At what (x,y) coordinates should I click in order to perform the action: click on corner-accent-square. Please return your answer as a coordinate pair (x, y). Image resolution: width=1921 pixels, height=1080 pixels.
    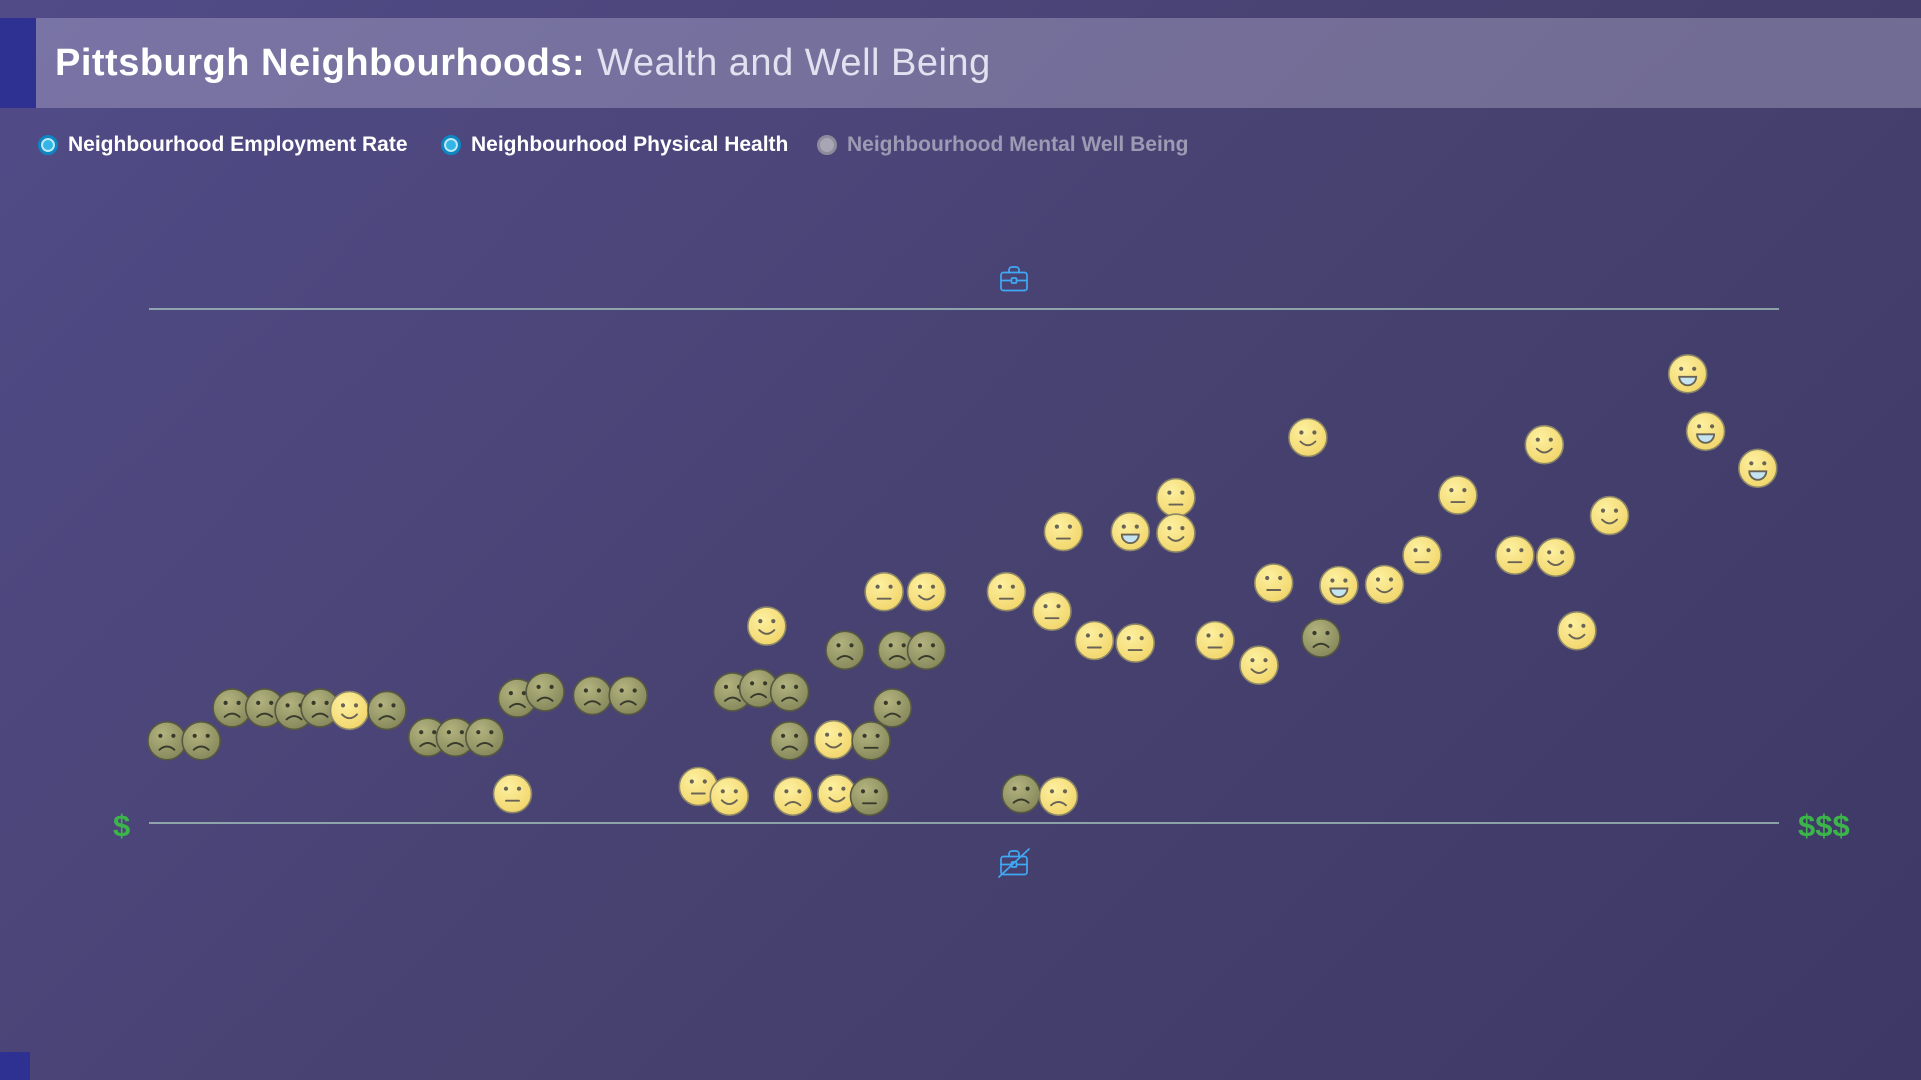
    Looking at the image, I should click on (15, 1066).